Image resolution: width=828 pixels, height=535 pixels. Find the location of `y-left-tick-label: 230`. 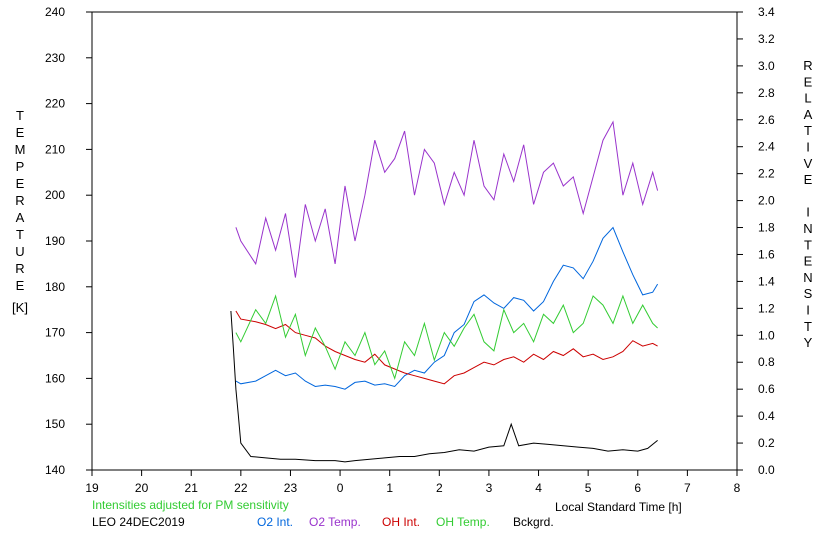

y-left-tick-label: 230 is located at coordinates (55, 58).